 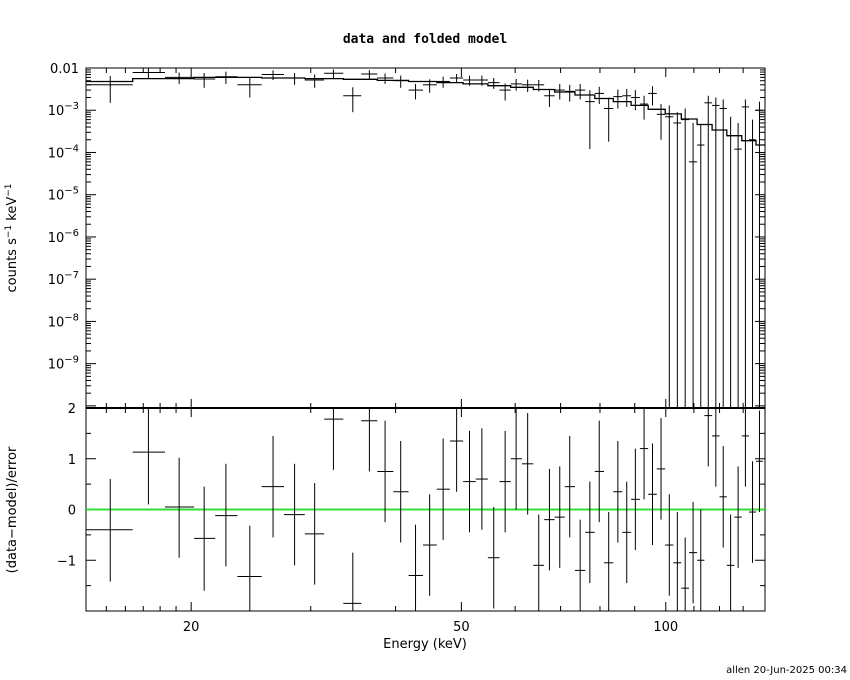 I want to click on y-tick-label: 10⁻⁷, so click(x=63, y=279).